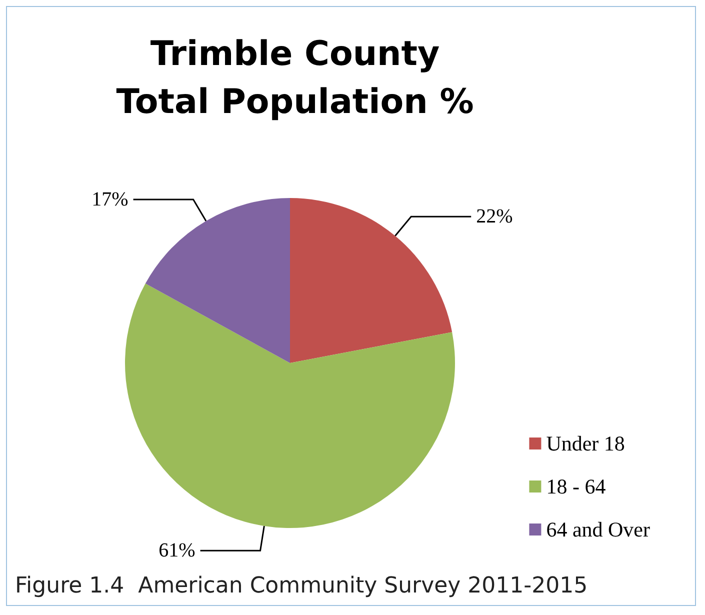 The width and height of the screenshot is (705, 615). What do you see at coordinates (301, 586) in the screenshot?
I see `caption: Figure 1.4 American Community Survey 2011-2015` at bounding box center [301, 586].